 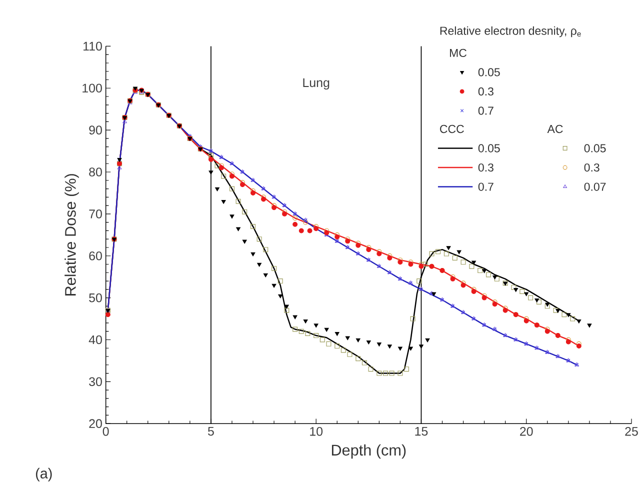 What do you see at coordinates (95, 255) in the screenshot?
I see `y-tick-label: 60` at bounding box center [95, 255].